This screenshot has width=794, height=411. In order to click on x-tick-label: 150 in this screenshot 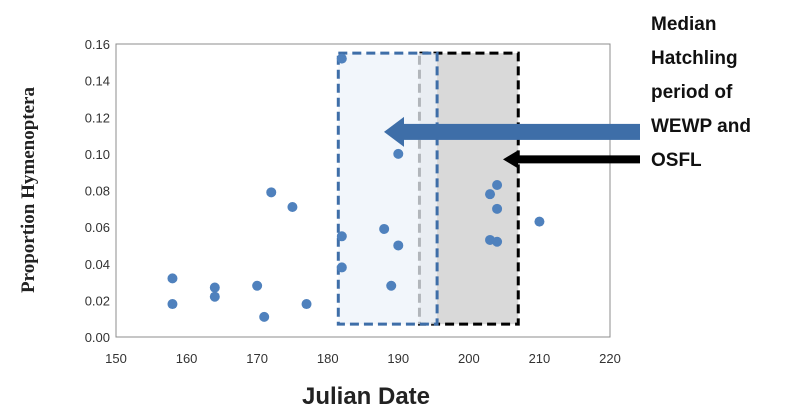, I will do `click(116, 358)`.